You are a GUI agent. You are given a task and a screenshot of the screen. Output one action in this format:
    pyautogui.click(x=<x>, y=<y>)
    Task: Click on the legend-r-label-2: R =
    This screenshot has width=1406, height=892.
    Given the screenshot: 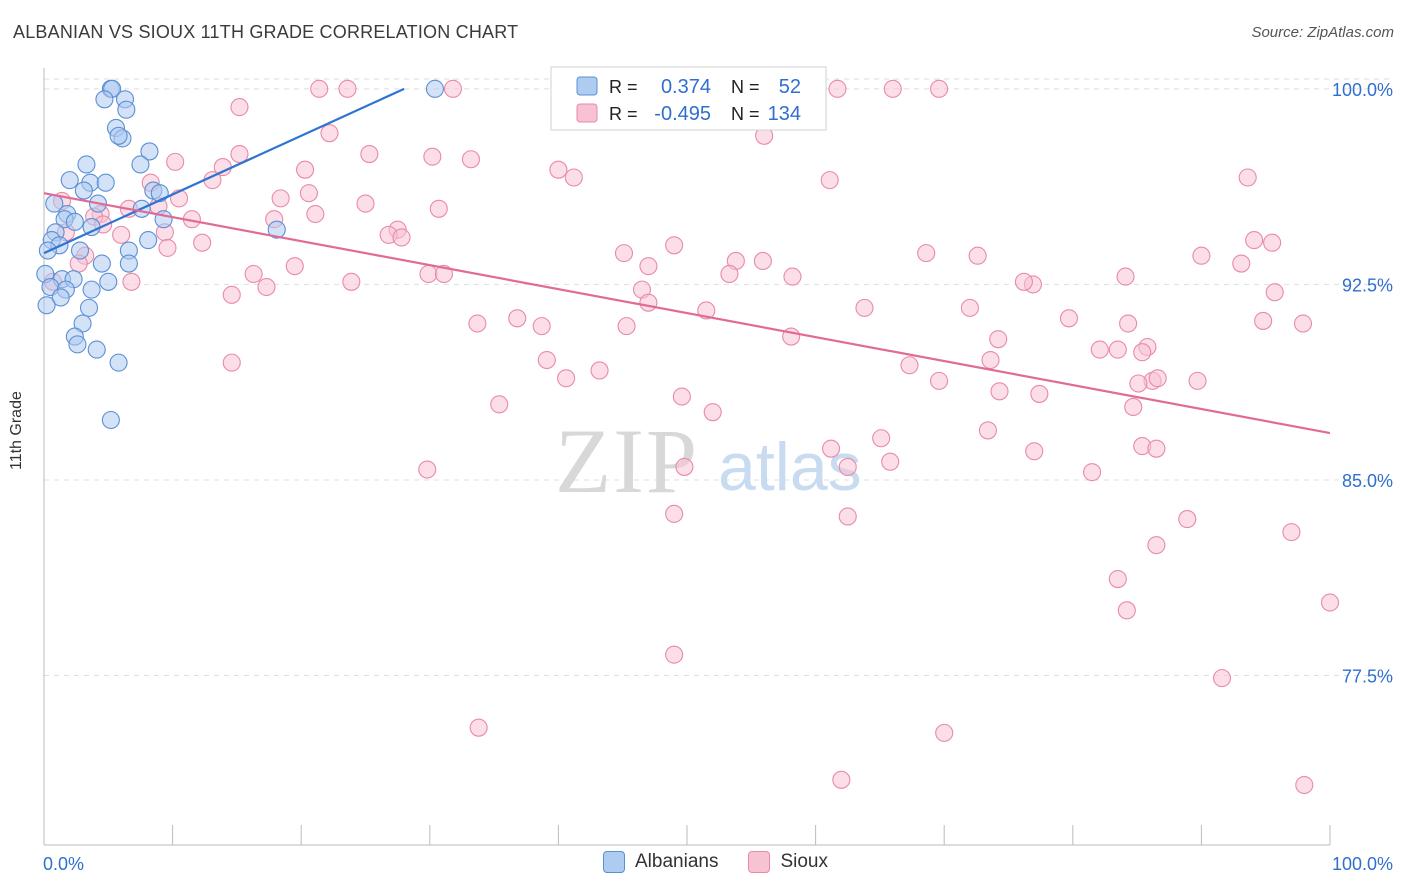 What is the action you would take?
    pyautogui.click(x=623, y=114)
    